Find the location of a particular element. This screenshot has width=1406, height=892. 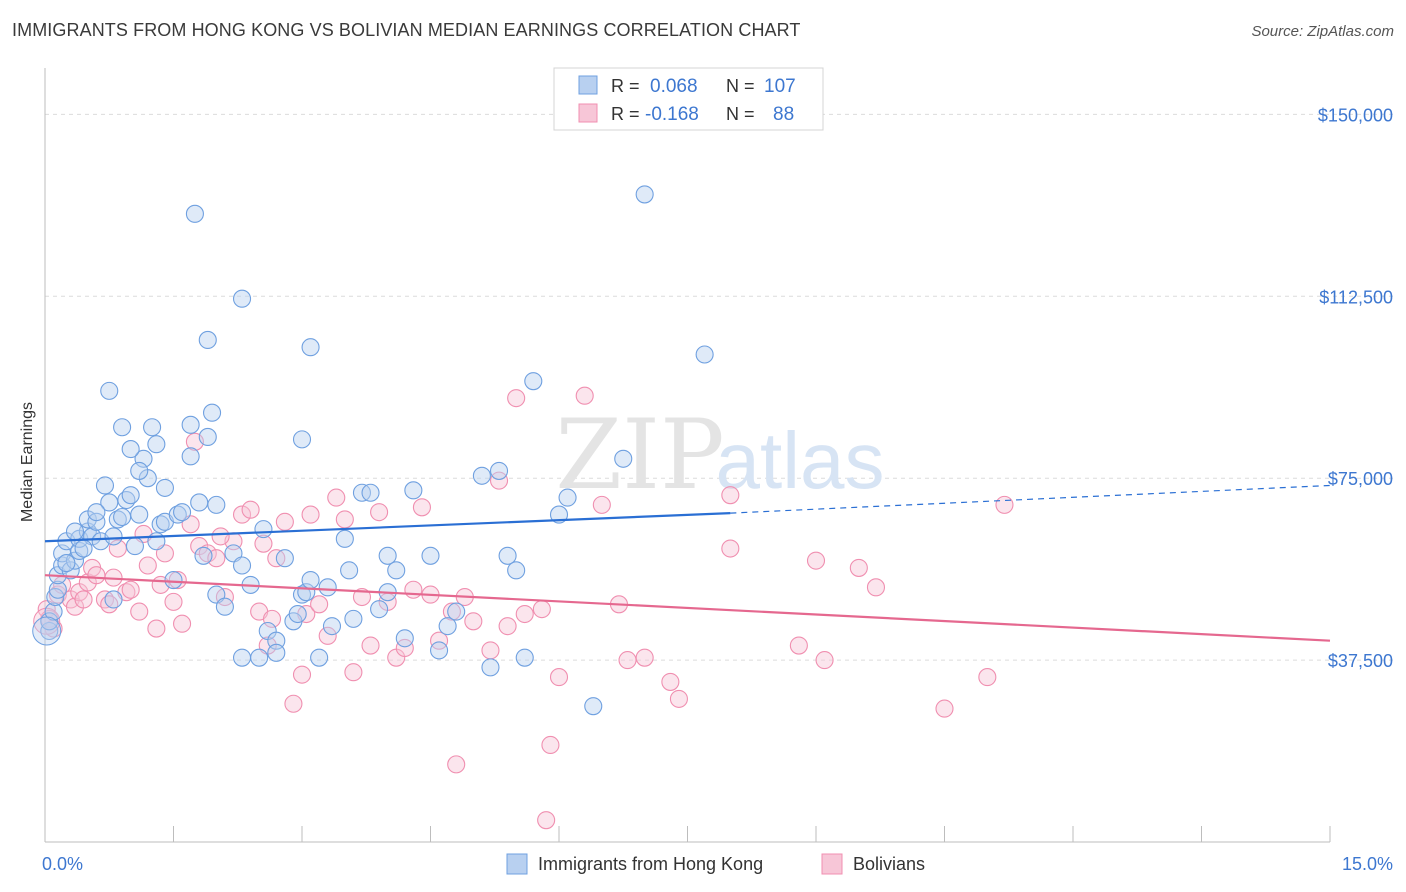

y-axis-label: Median Earnings is located at coordinates (27, 462).